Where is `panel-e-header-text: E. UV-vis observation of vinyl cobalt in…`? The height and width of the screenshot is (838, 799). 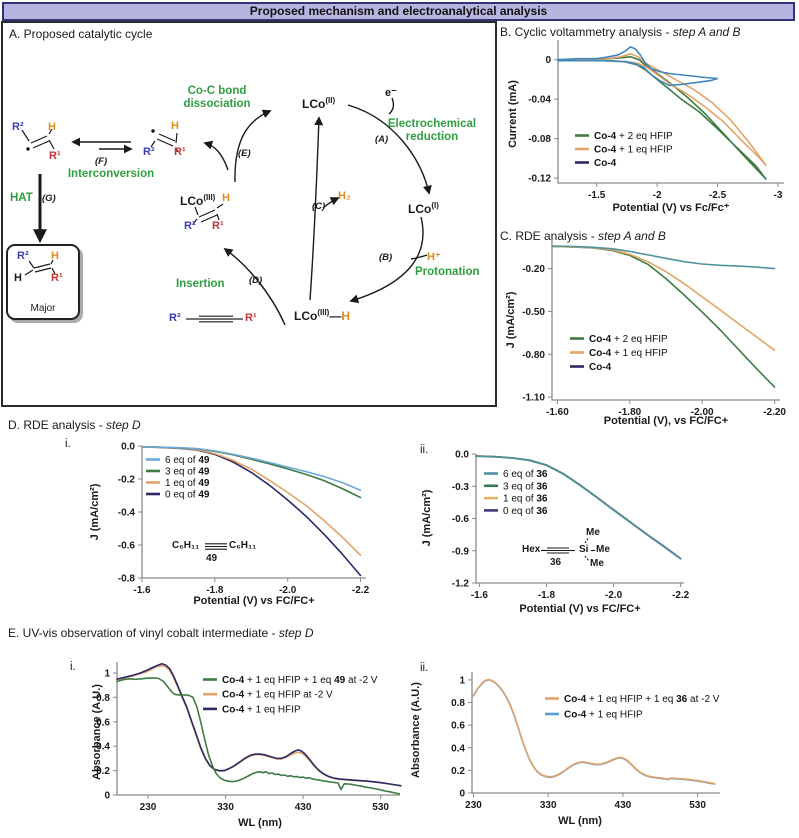 panel-e-header-text: E. UV-vis observation of vinyl cobalt in… is located at coordinates (143, 633).